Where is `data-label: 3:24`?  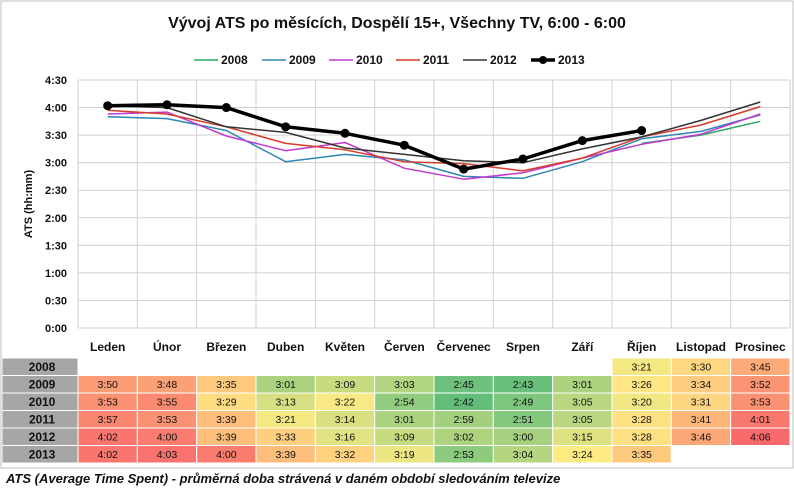 data-label: 3:24 is located at coordinates (582, 455).